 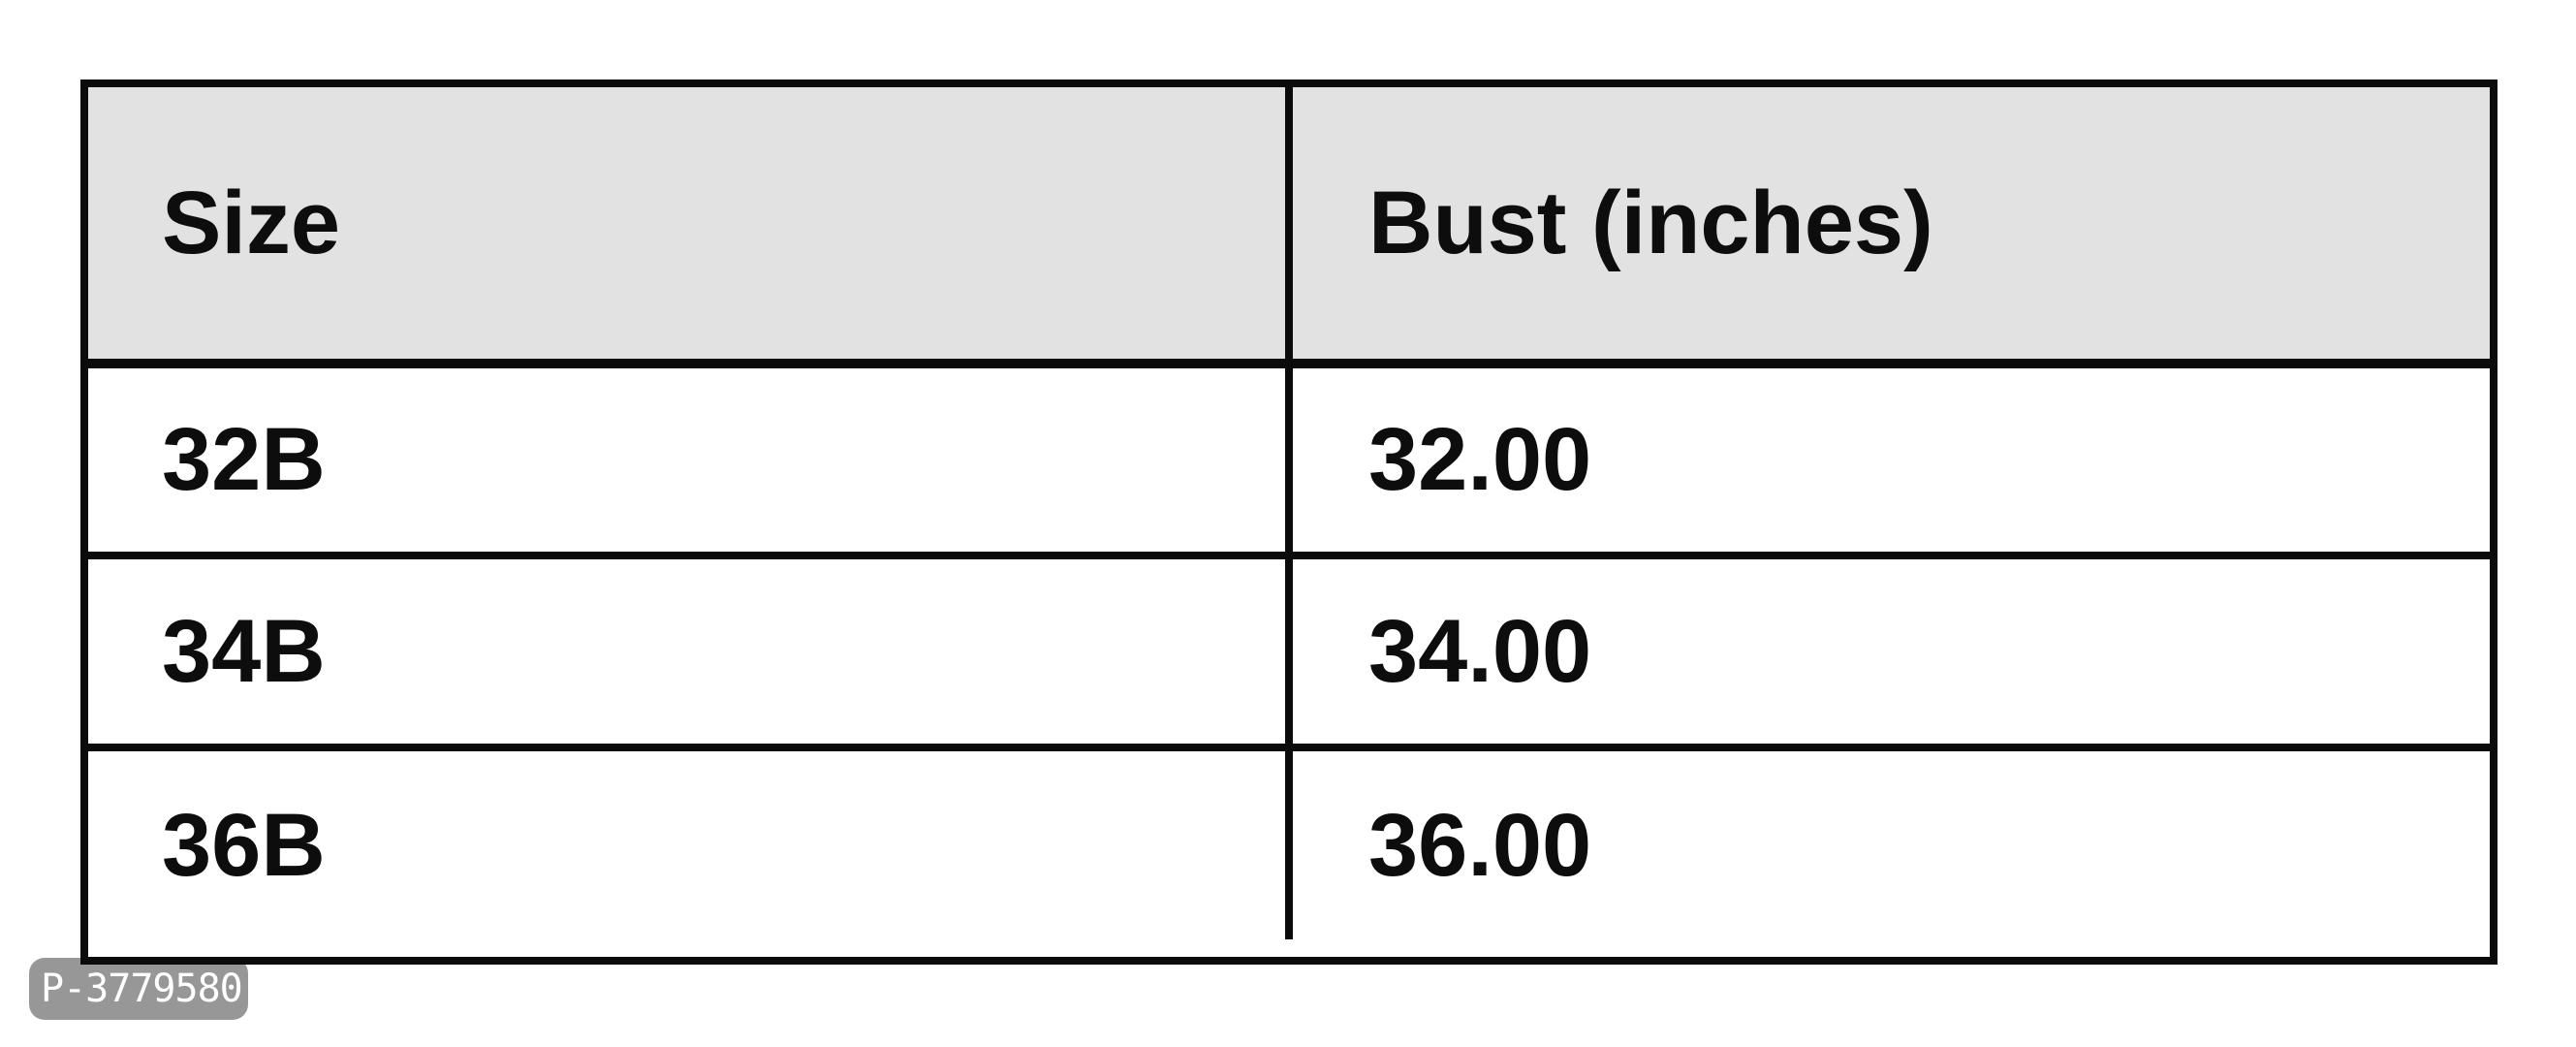 I want to click on header-cell-bust-inches: Bust (inches), so click(x=1650, y=222).